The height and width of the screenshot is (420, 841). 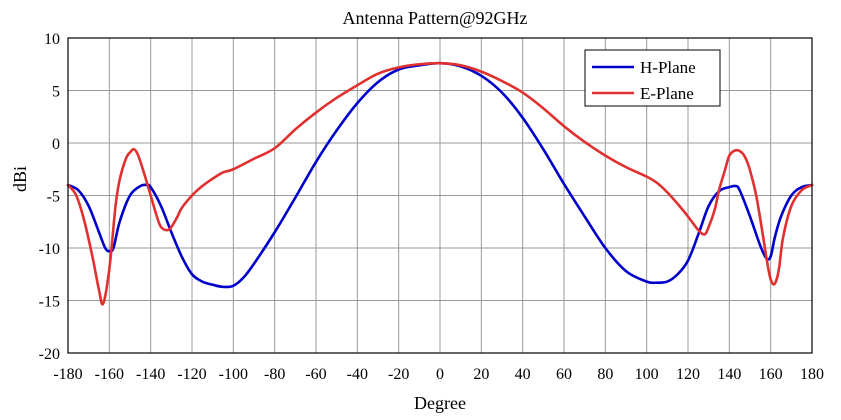 I want to click on y-tick-label: 5, so click(x=56, y=92).